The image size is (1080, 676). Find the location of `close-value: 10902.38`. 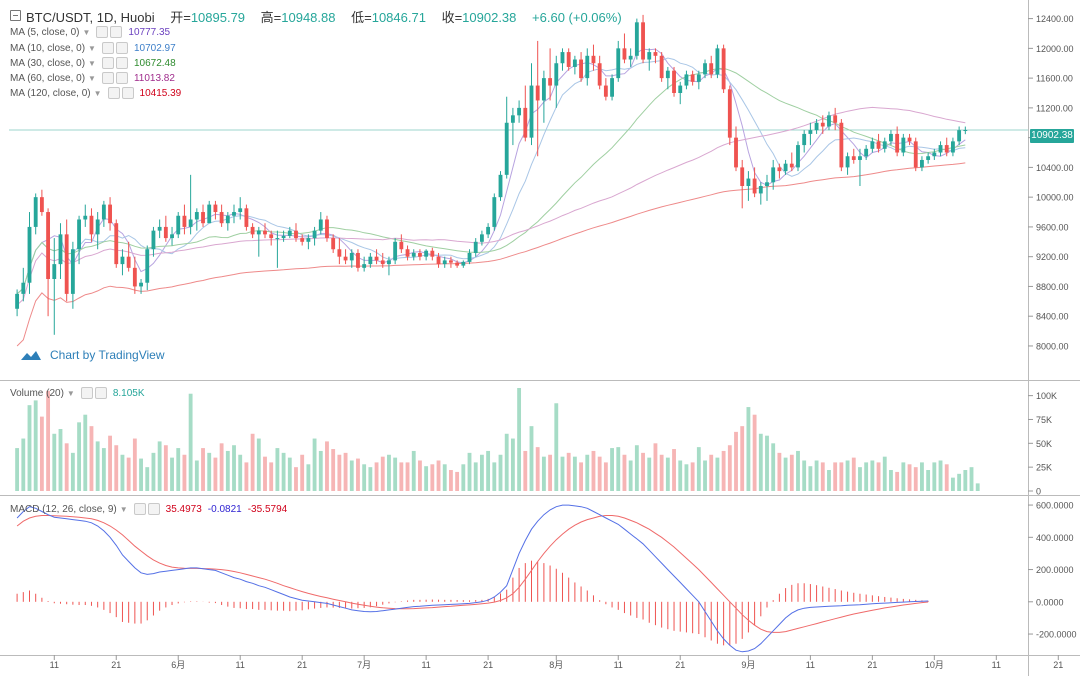

close-value: 10902.38 is located at coordinates (489, 17).